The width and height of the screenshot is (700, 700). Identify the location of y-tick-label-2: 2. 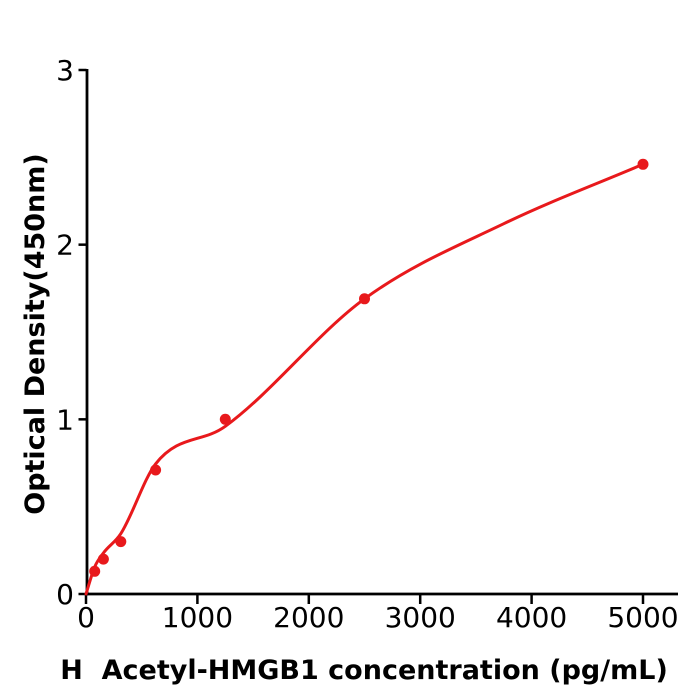
(65, 245).